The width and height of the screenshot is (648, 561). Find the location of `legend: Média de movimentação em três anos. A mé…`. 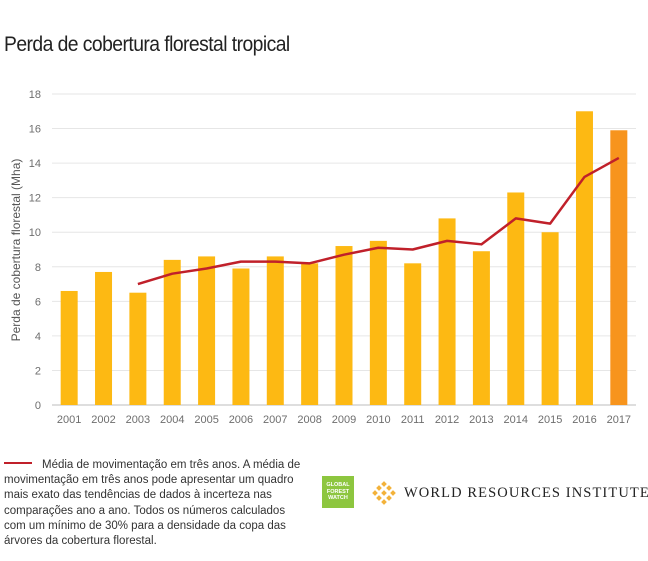

legend: Média de movimentação em três anos. A mé… is located at coordinates (154, 503).